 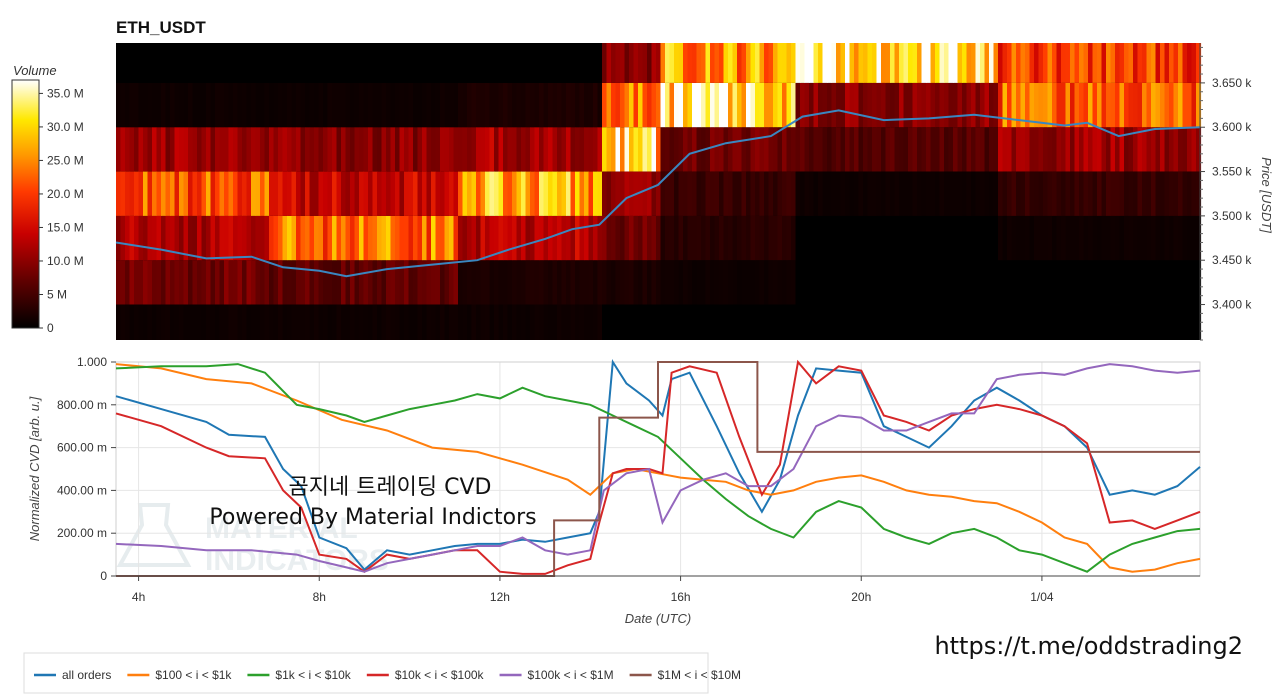 What do you see at coordinates (35, 70) in the screenshot?
I see `colorbar-title: Volume` at bounding box center [35, 70].